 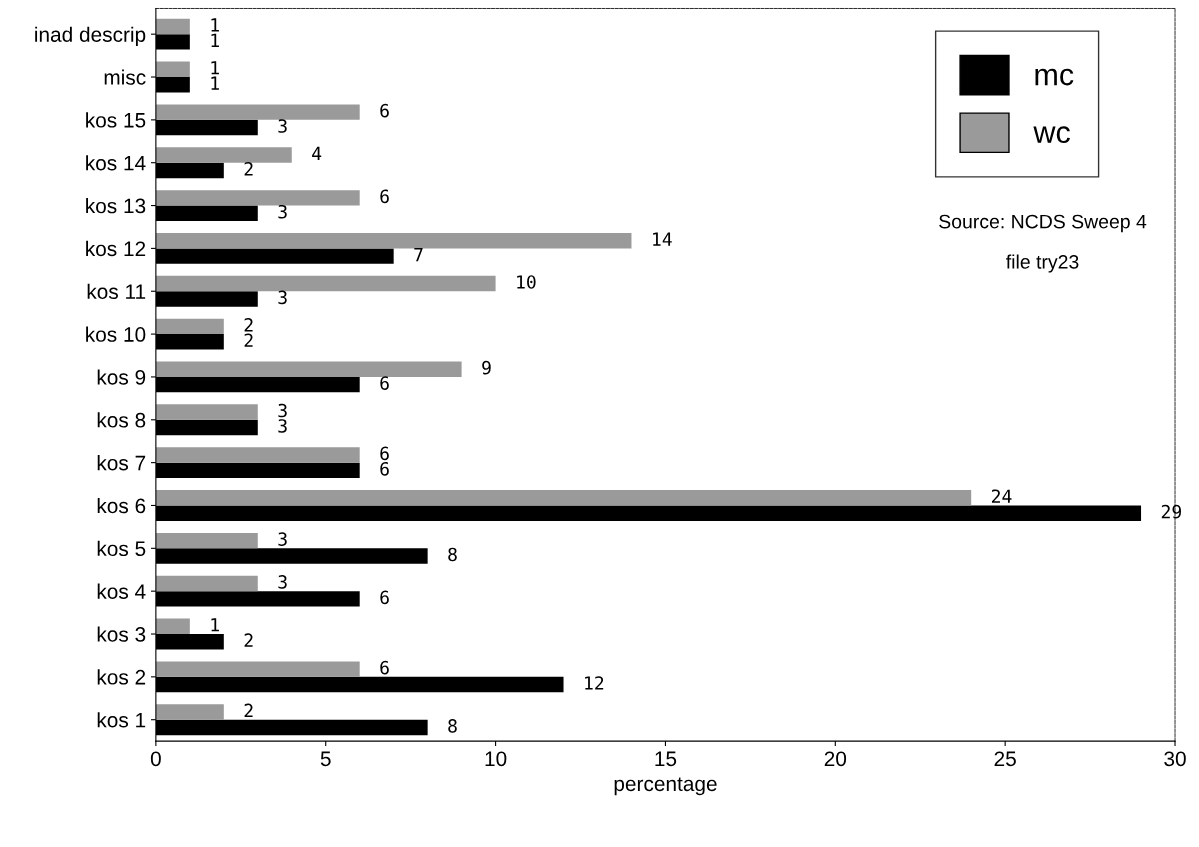 What do you see at coordinates (121, 463) in the screenshot?
I see `y-tick-label: kos 7` at bounding box center [121, 463].